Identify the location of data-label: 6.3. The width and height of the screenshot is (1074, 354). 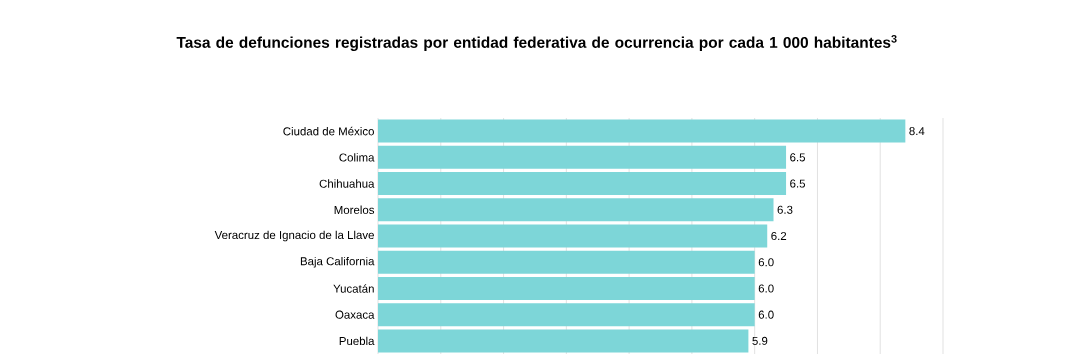
(785, 209).